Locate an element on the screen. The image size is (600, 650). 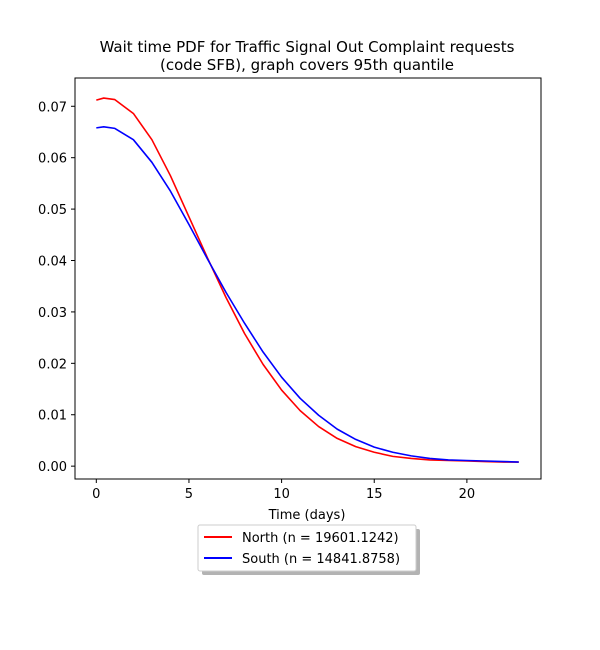
y-tick-label: 0.03 is located at coordinates (52, 313).